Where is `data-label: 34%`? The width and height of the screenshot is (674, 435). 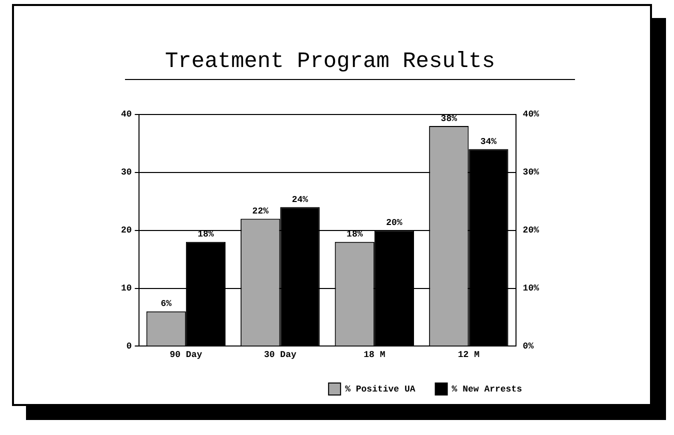 data-label: 34% is located at coordinates (489, 141).